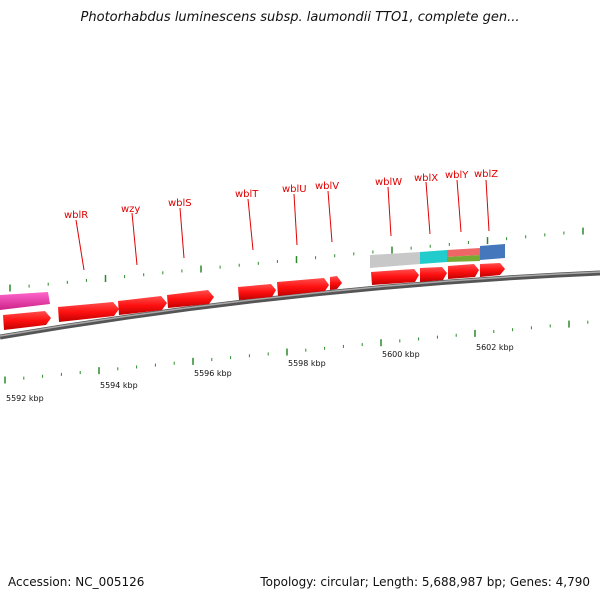  What do you see at coordinates (495, 347) in the screenshot?
I see `scale-label-5602: 5602 kbp` at bounding box center [495, 347].